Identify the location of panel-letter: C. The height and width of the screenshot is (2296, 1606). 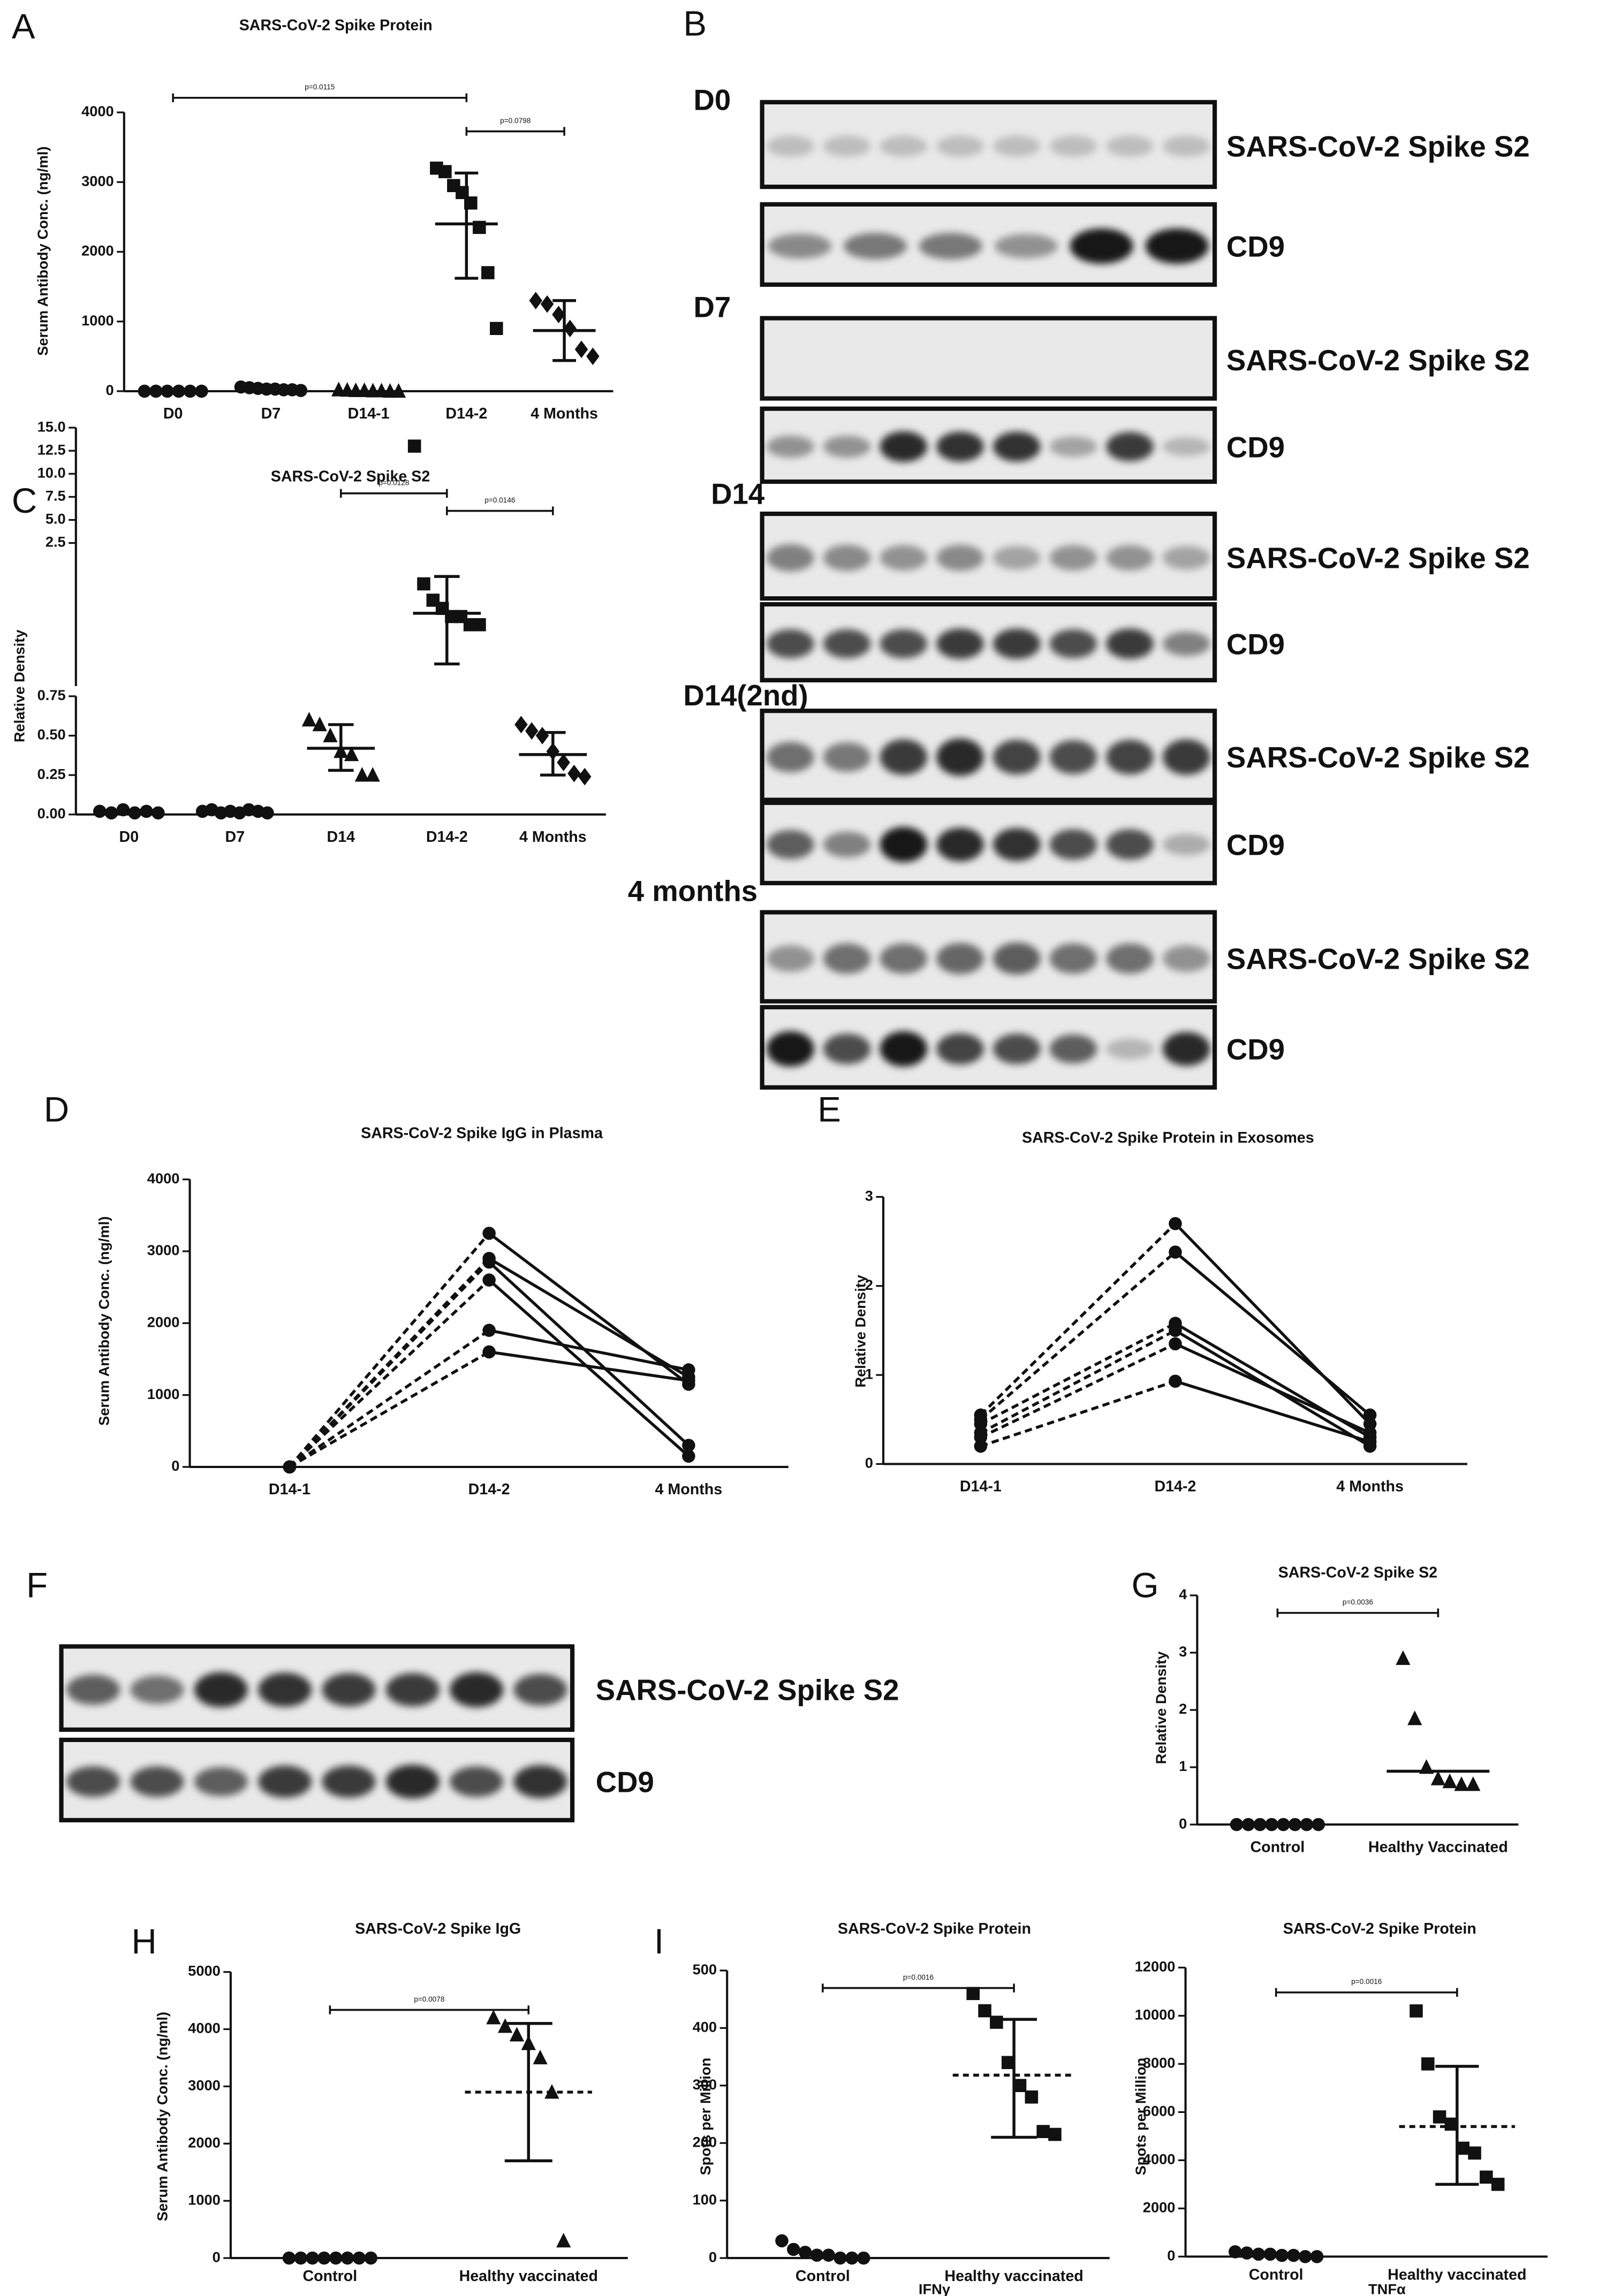
(24, 500).